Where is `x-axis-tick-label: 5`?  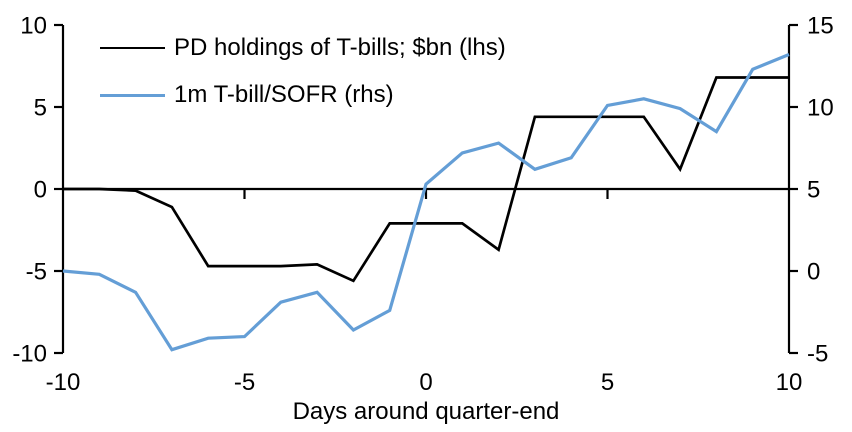
x-axis-tick-label: 5 is located at coordinates (607, 382).